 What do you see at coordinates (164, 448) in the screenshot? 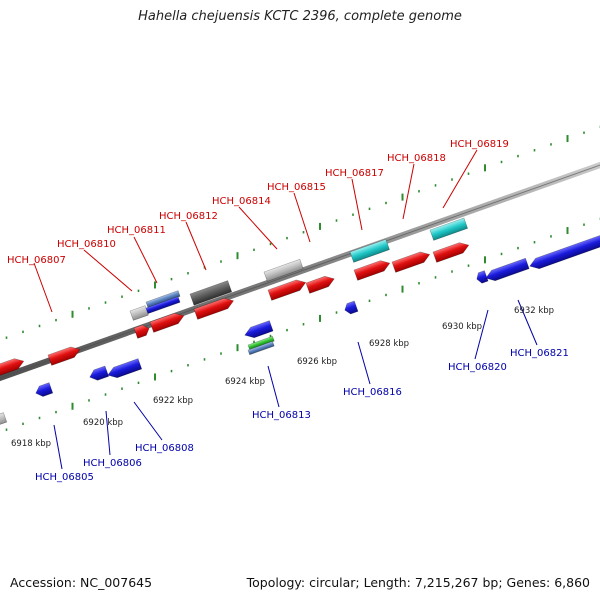
I see `reverse-gene-label: HCH_06808` at bounding box center [164, 448].